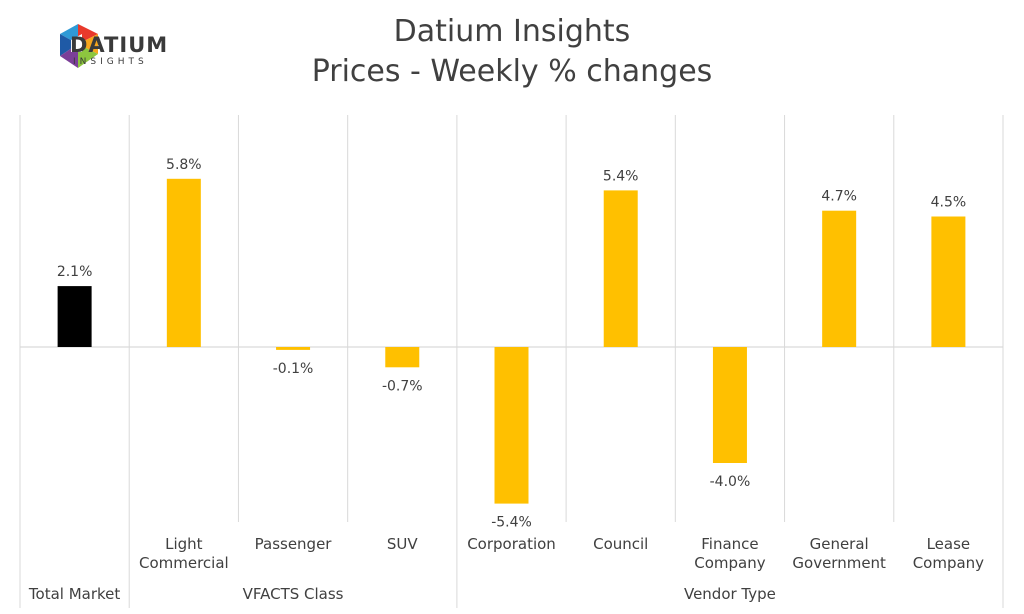  Describe the element at coordinates (88, 56) in the screenshot. I see `logo-facet-green` at that location.